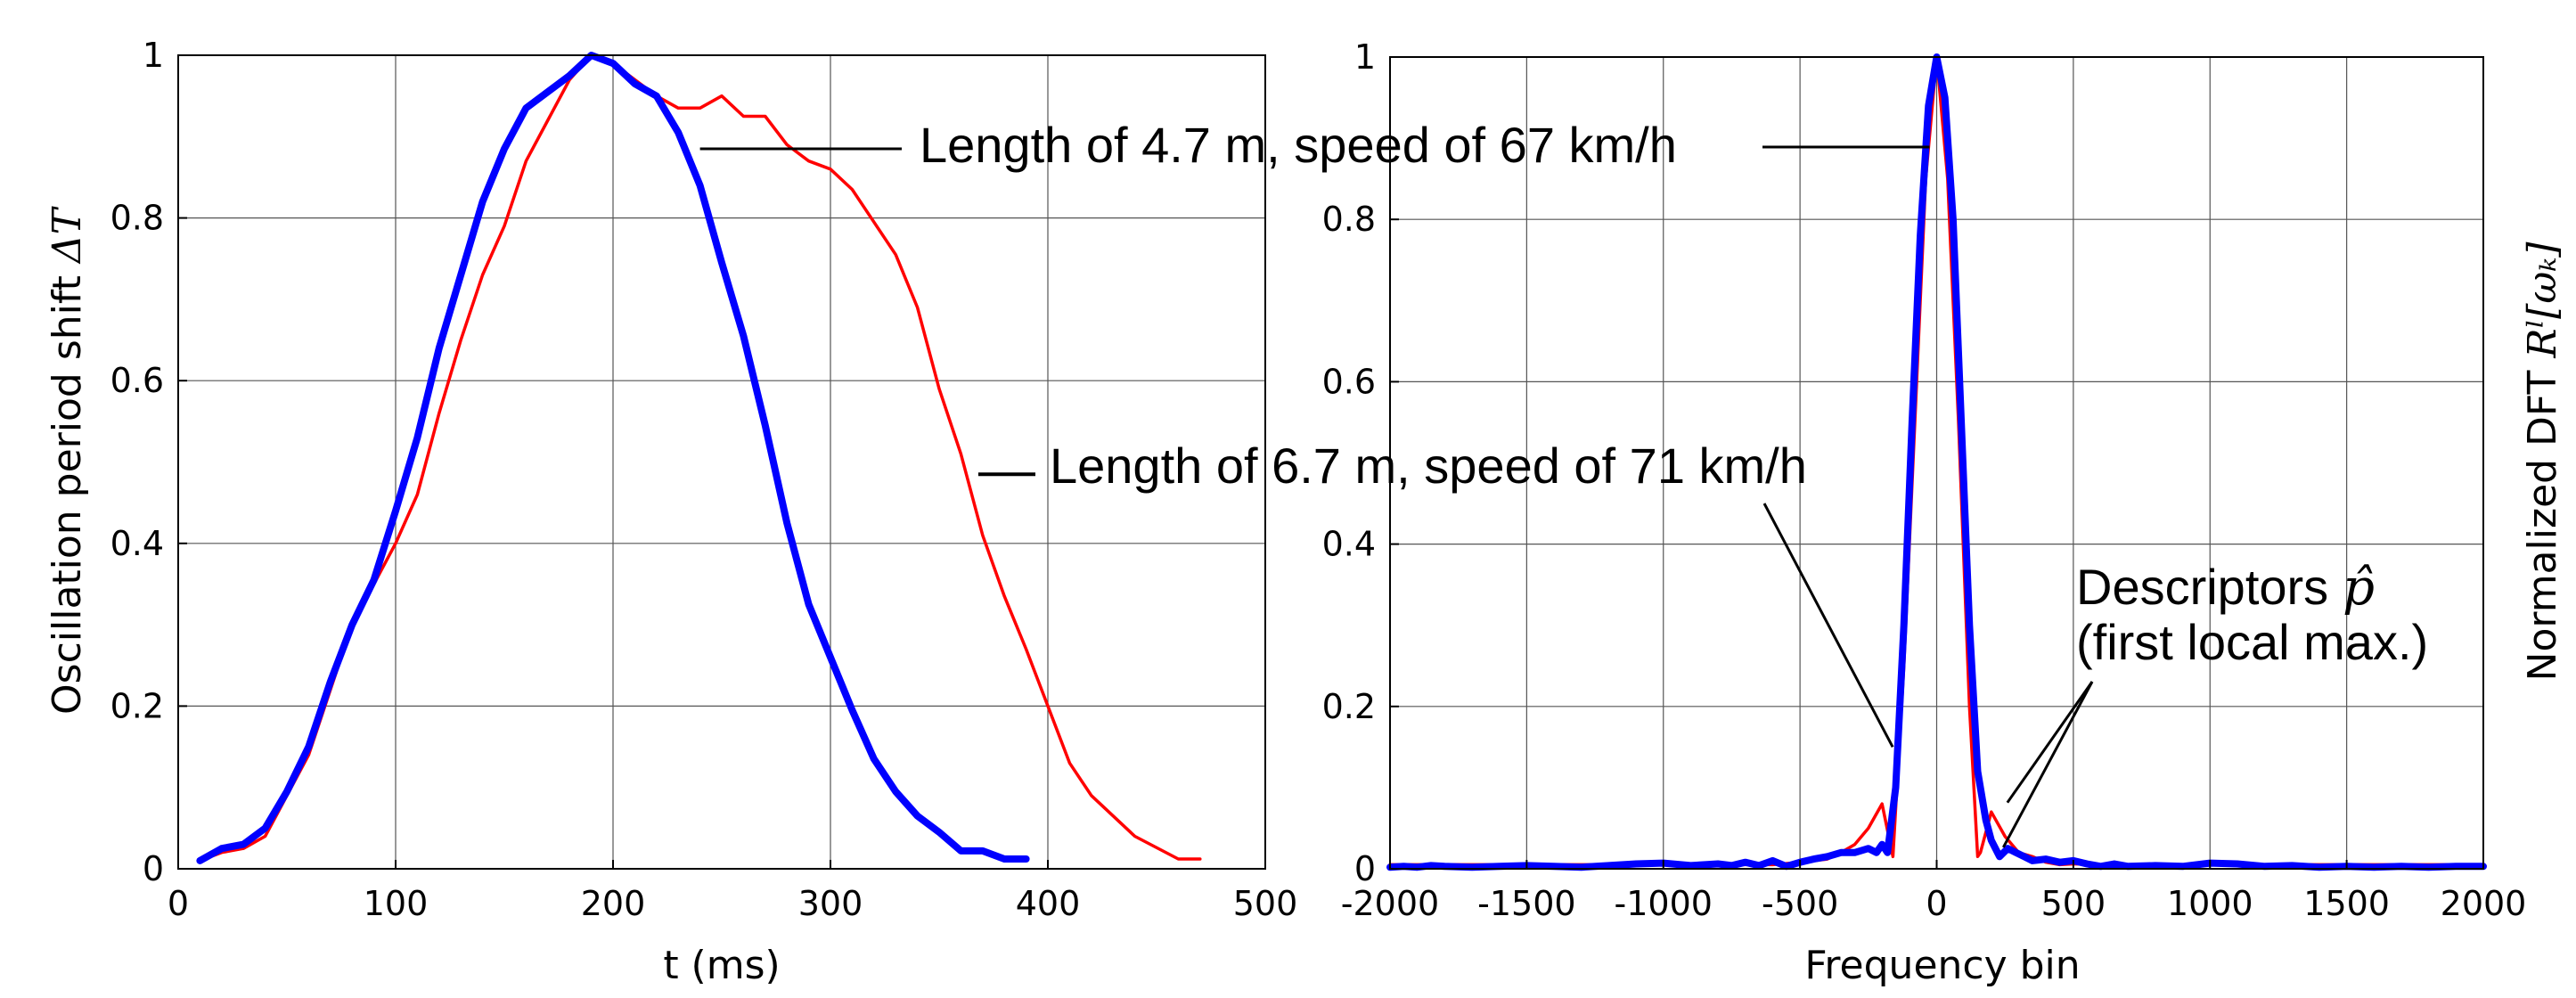 The image size is (2576, 998). I want to click on x-tick-label: 1500, so click(2346, 903).